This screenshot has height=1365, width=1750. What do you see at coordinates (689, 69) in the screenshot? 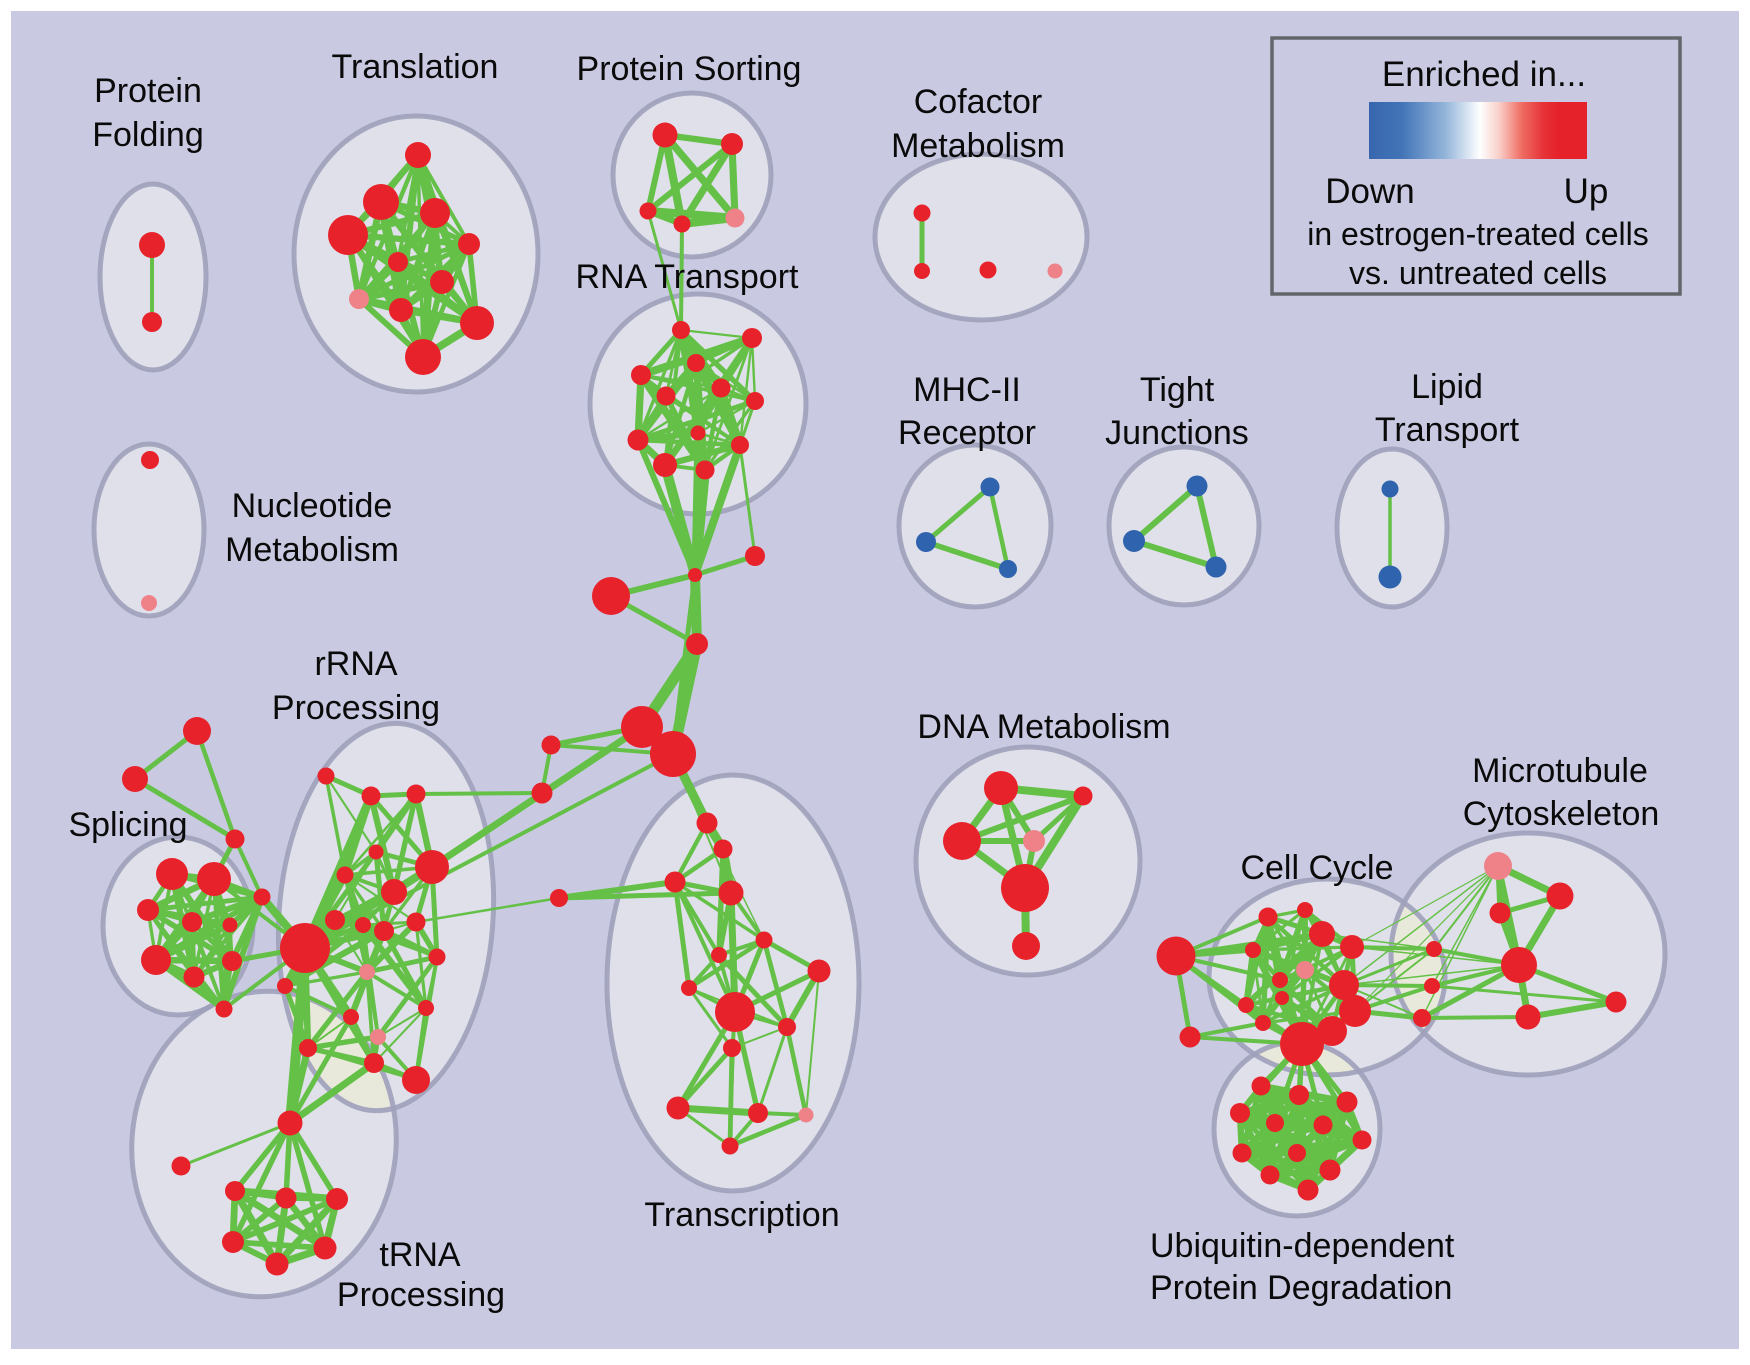
I see `svg-text: Protein Sorting` at bounding box center [689, 69].